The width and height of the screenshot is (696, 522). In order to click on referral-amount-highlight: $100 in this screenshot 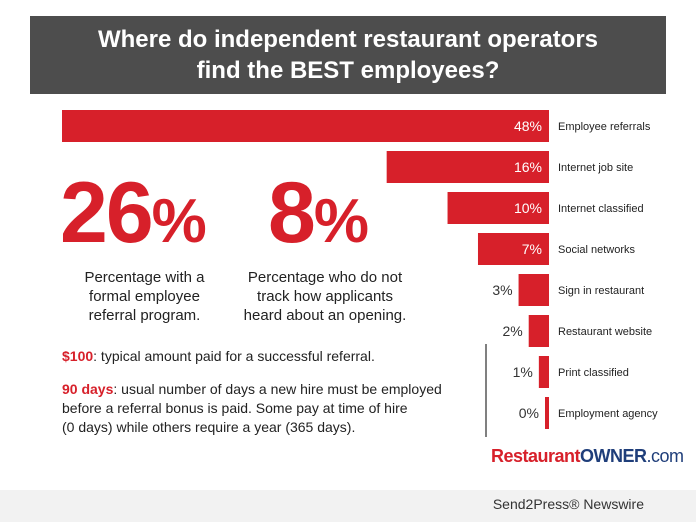, I will do `click(78, 356)`.